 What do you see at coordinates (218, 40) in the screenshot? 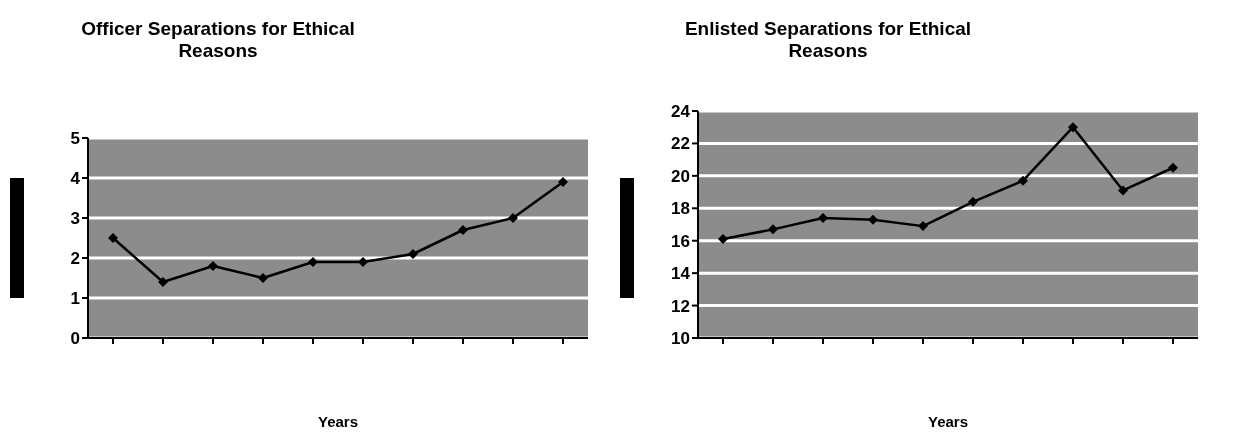
I see `chart-title: Officer Separations for Ethical Reasons` at bounding box center [218, 40].